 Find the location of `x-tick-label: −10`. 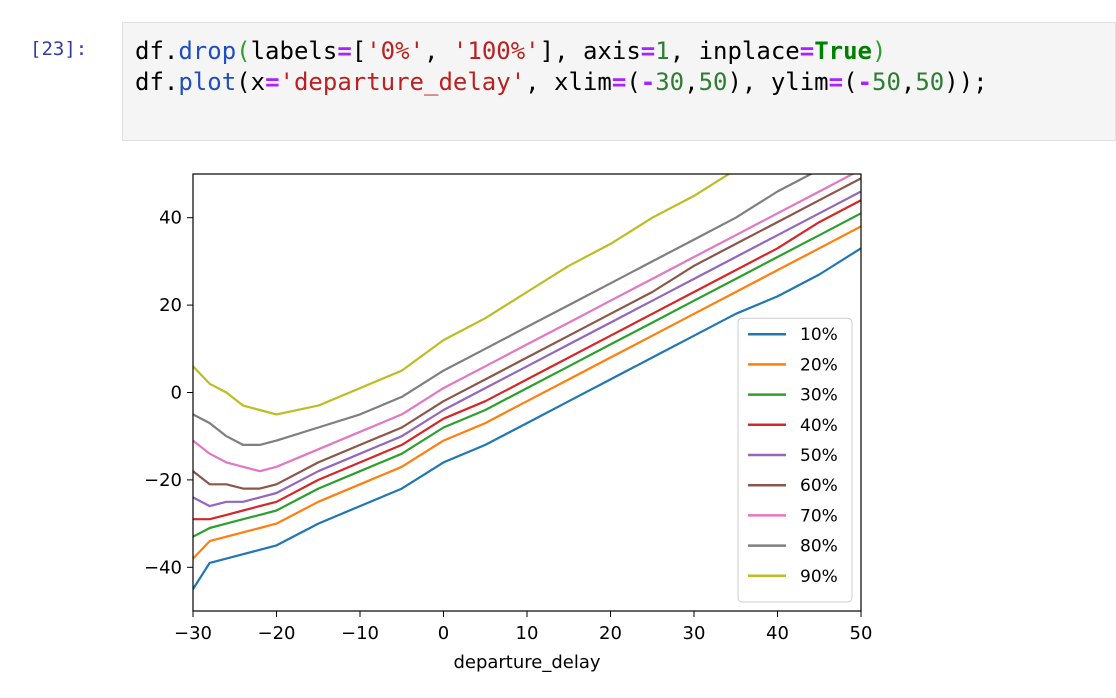

x-tick-label: −10 is located at coordinates (360, 633).